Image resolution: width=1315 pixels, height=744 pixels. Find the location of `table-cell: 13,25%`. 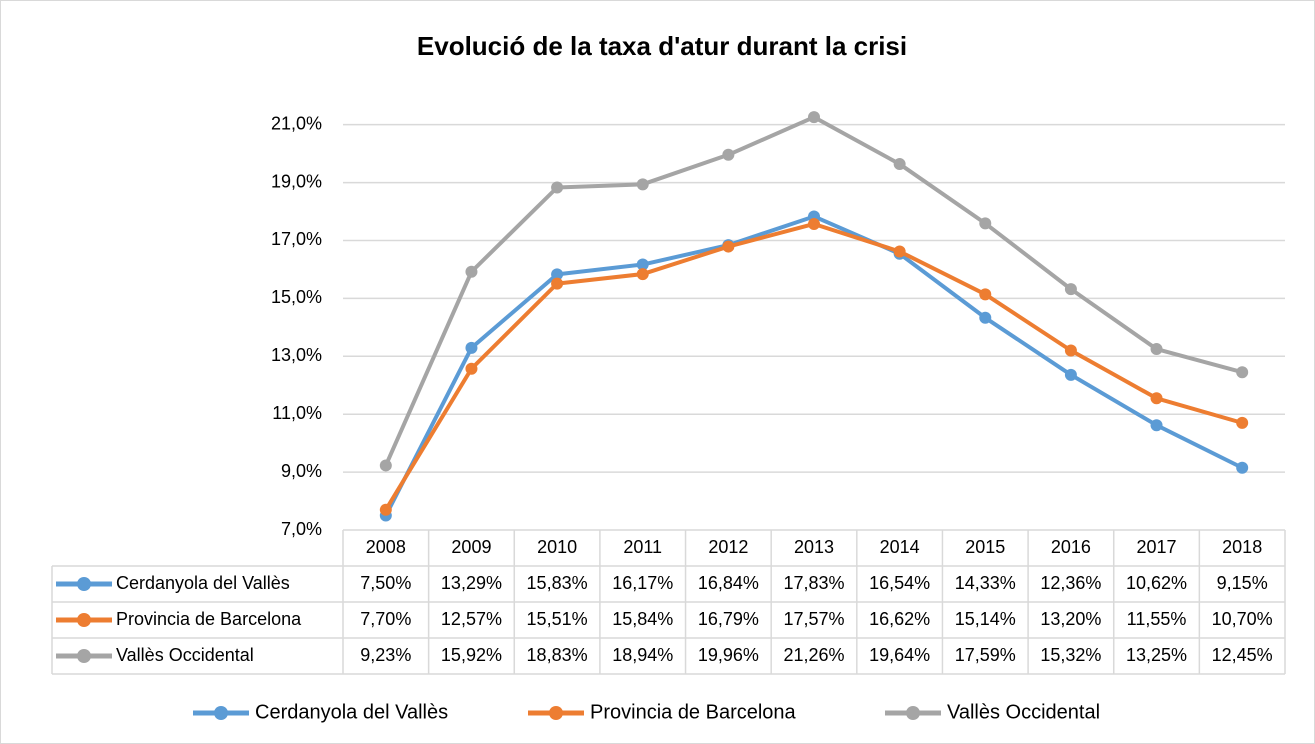

table-cell: 13,25% is located at coordinates (1156, 655).